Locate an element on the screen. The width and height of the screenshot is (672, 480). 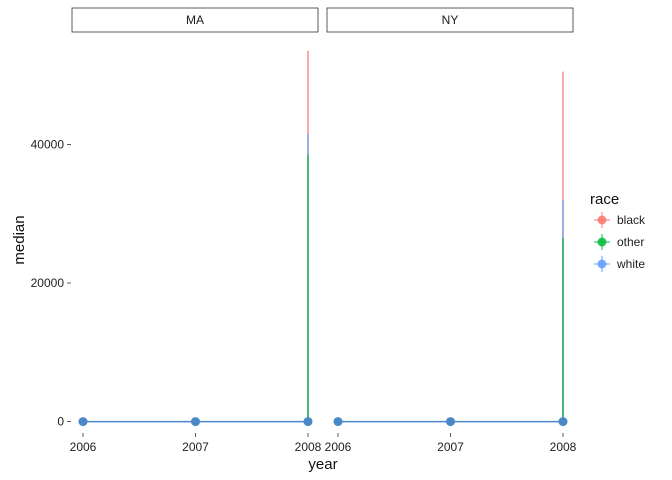
legend: race black other white is located at coordinates (618, 231).